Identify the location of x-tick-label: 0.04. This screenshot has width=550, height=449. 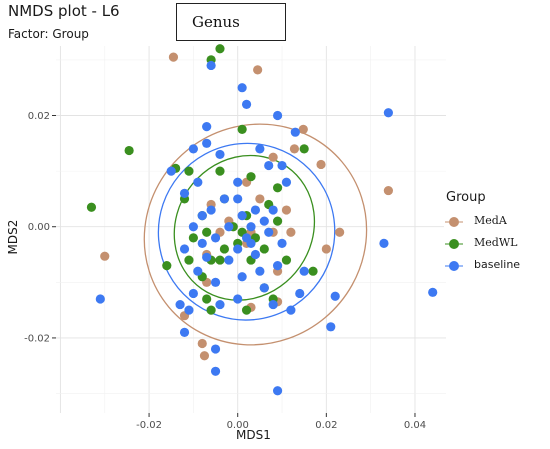
(415, 425).